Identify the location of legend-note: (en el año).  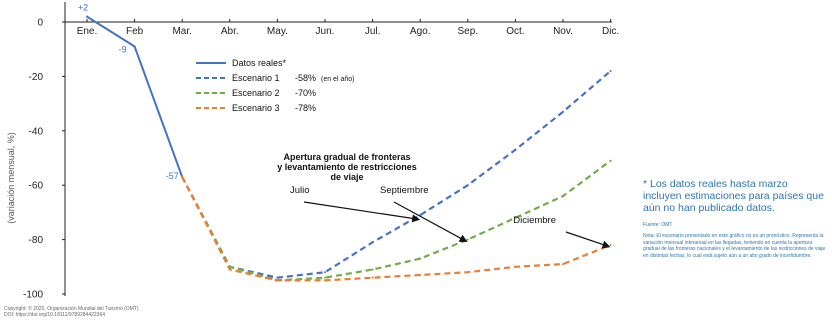
(337, 79).